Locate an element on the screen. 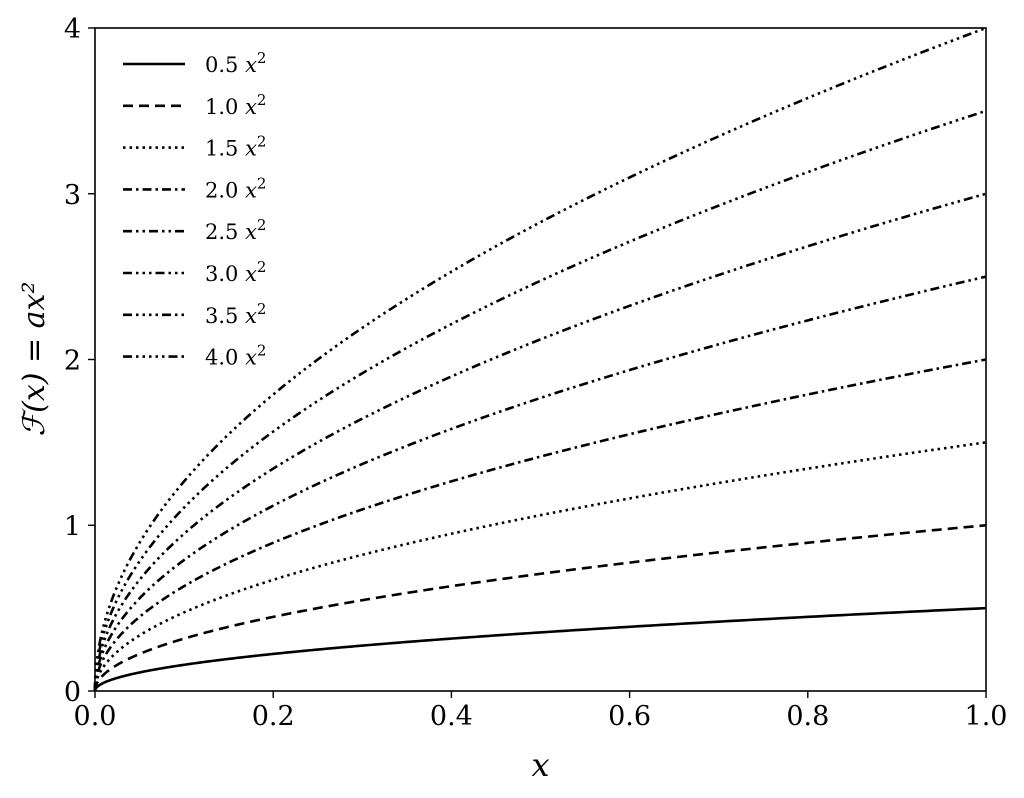 The width and height of the screenshot is (1024, 798). y-axis-label: ℱ(x) = ax² is located at coordinates (34, 359).